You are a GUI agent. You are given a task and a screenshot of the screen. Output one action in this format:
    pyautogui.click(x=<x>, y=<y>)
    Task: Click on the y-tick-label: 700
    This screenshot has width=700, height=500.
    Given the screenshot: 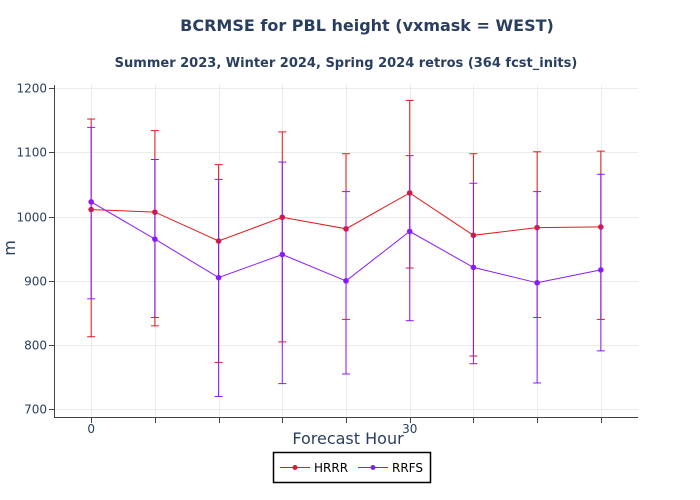 What is the action you would take?
    pyautogui.click(x=35, y=410)
    